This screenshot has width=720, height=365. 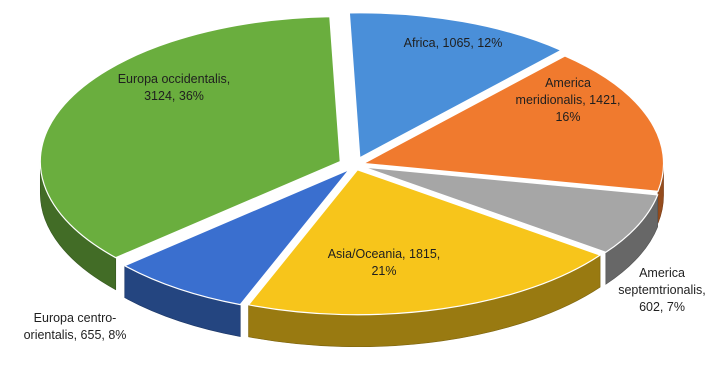 I want to click on pie-label-line: orientalis, 655, 8%, so click(x=75, y=335).